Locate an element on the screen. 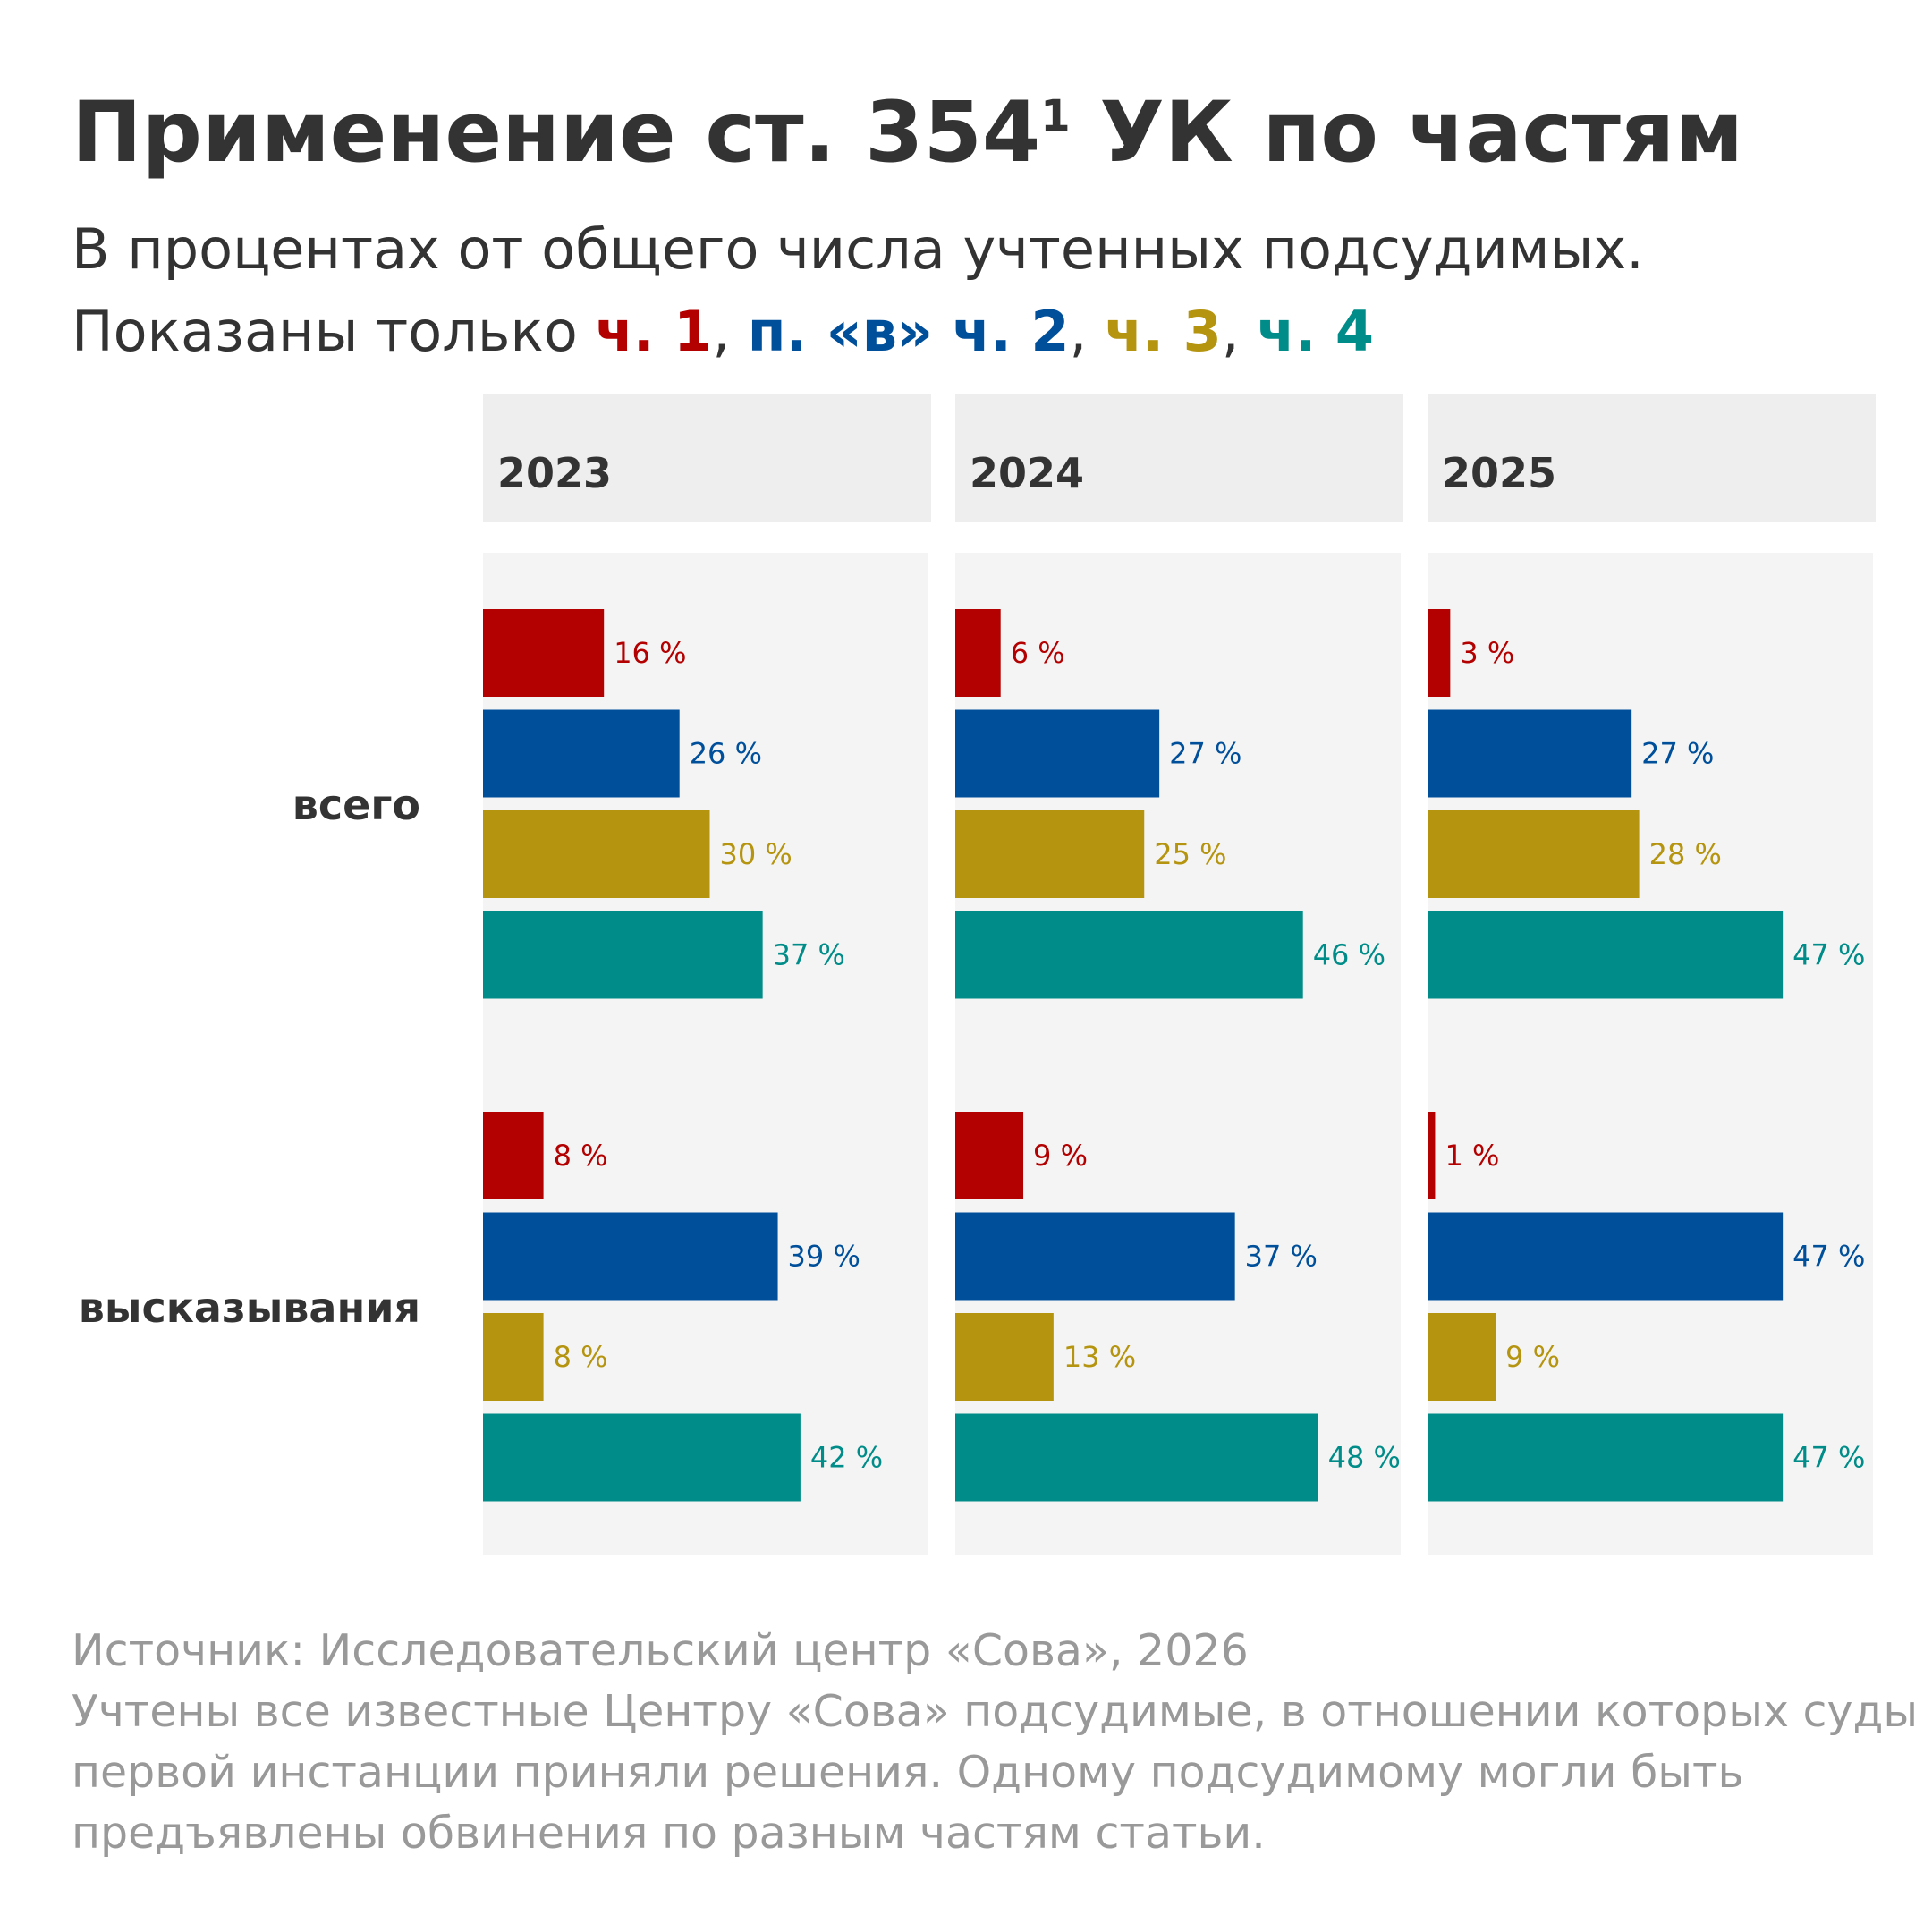 The width and height of the screenshot is (1932, 1932). bar-value-label: 30 % is located at coordinates (756, 854).